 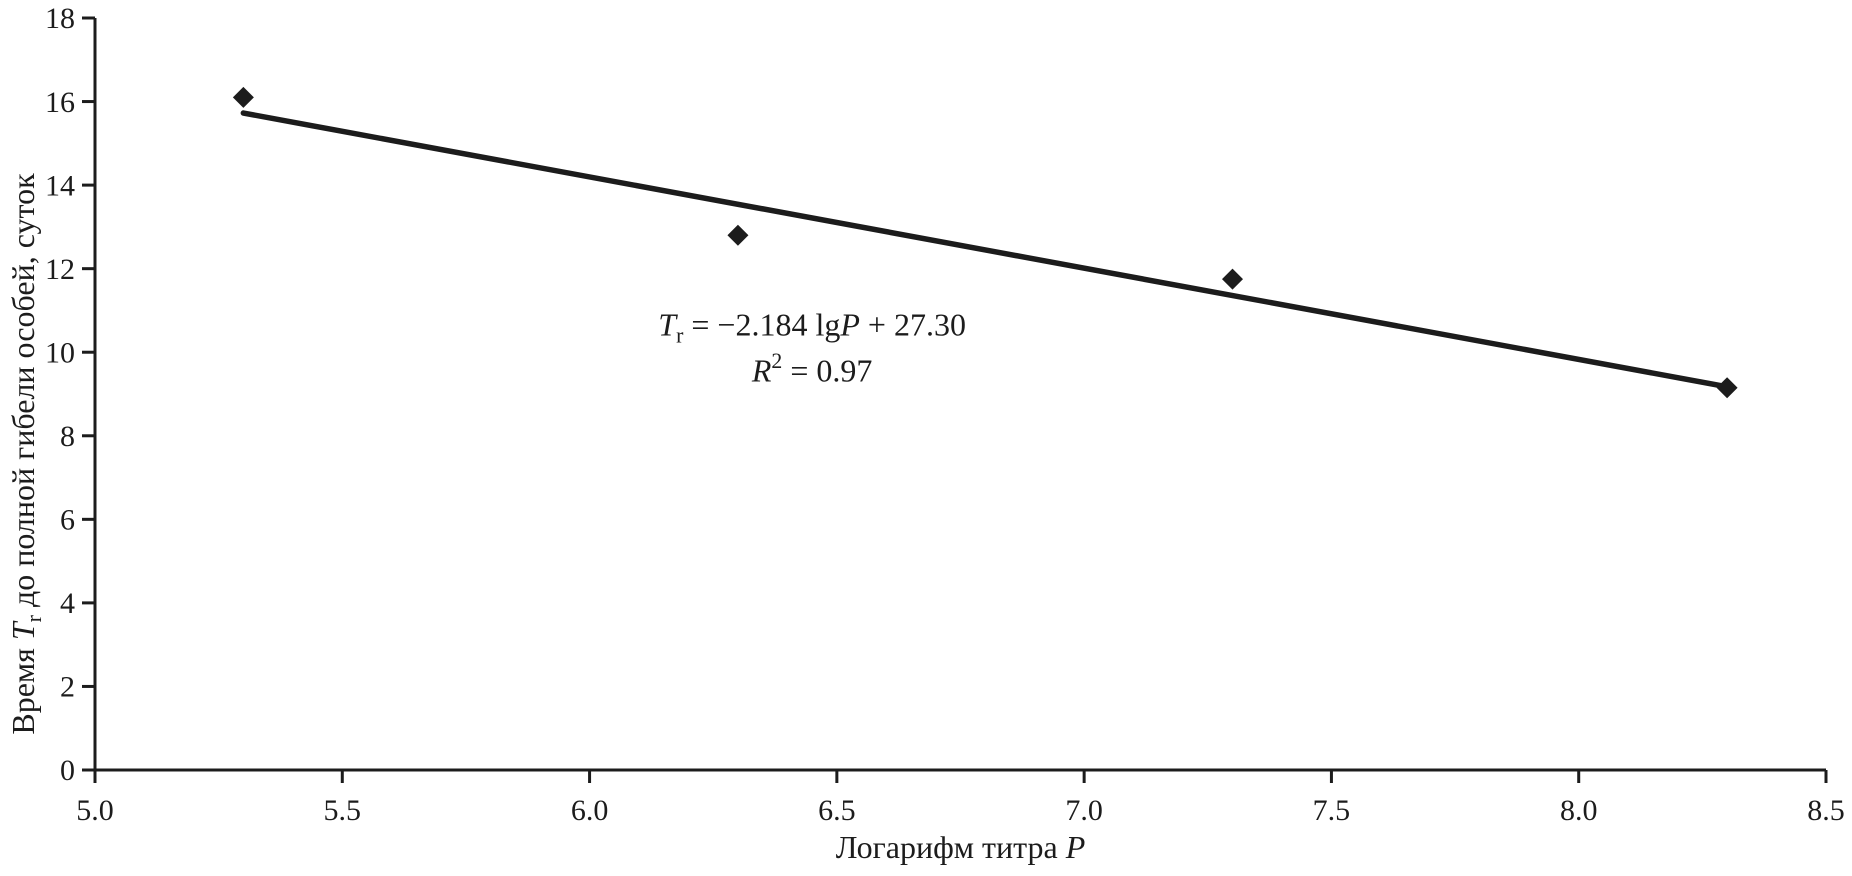 What do you see at coordinates (67, 520) in the screenshot?
I see `y-tick-label: 6` at bounding box center [67, 520].